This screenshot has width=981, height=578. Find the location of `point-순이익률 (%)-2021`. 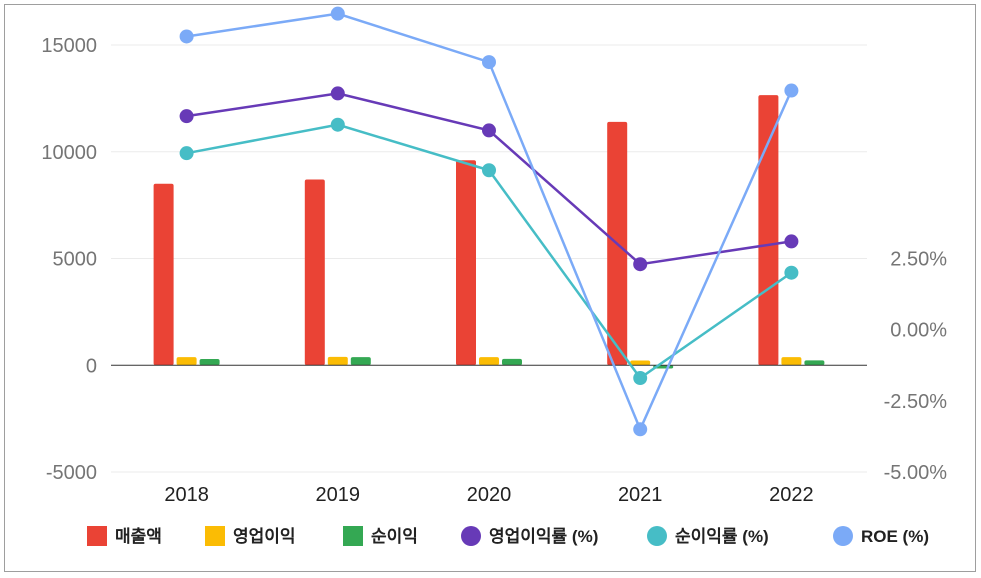

point-순이익률 (%)-2021 is located at coordinates (640, 378).